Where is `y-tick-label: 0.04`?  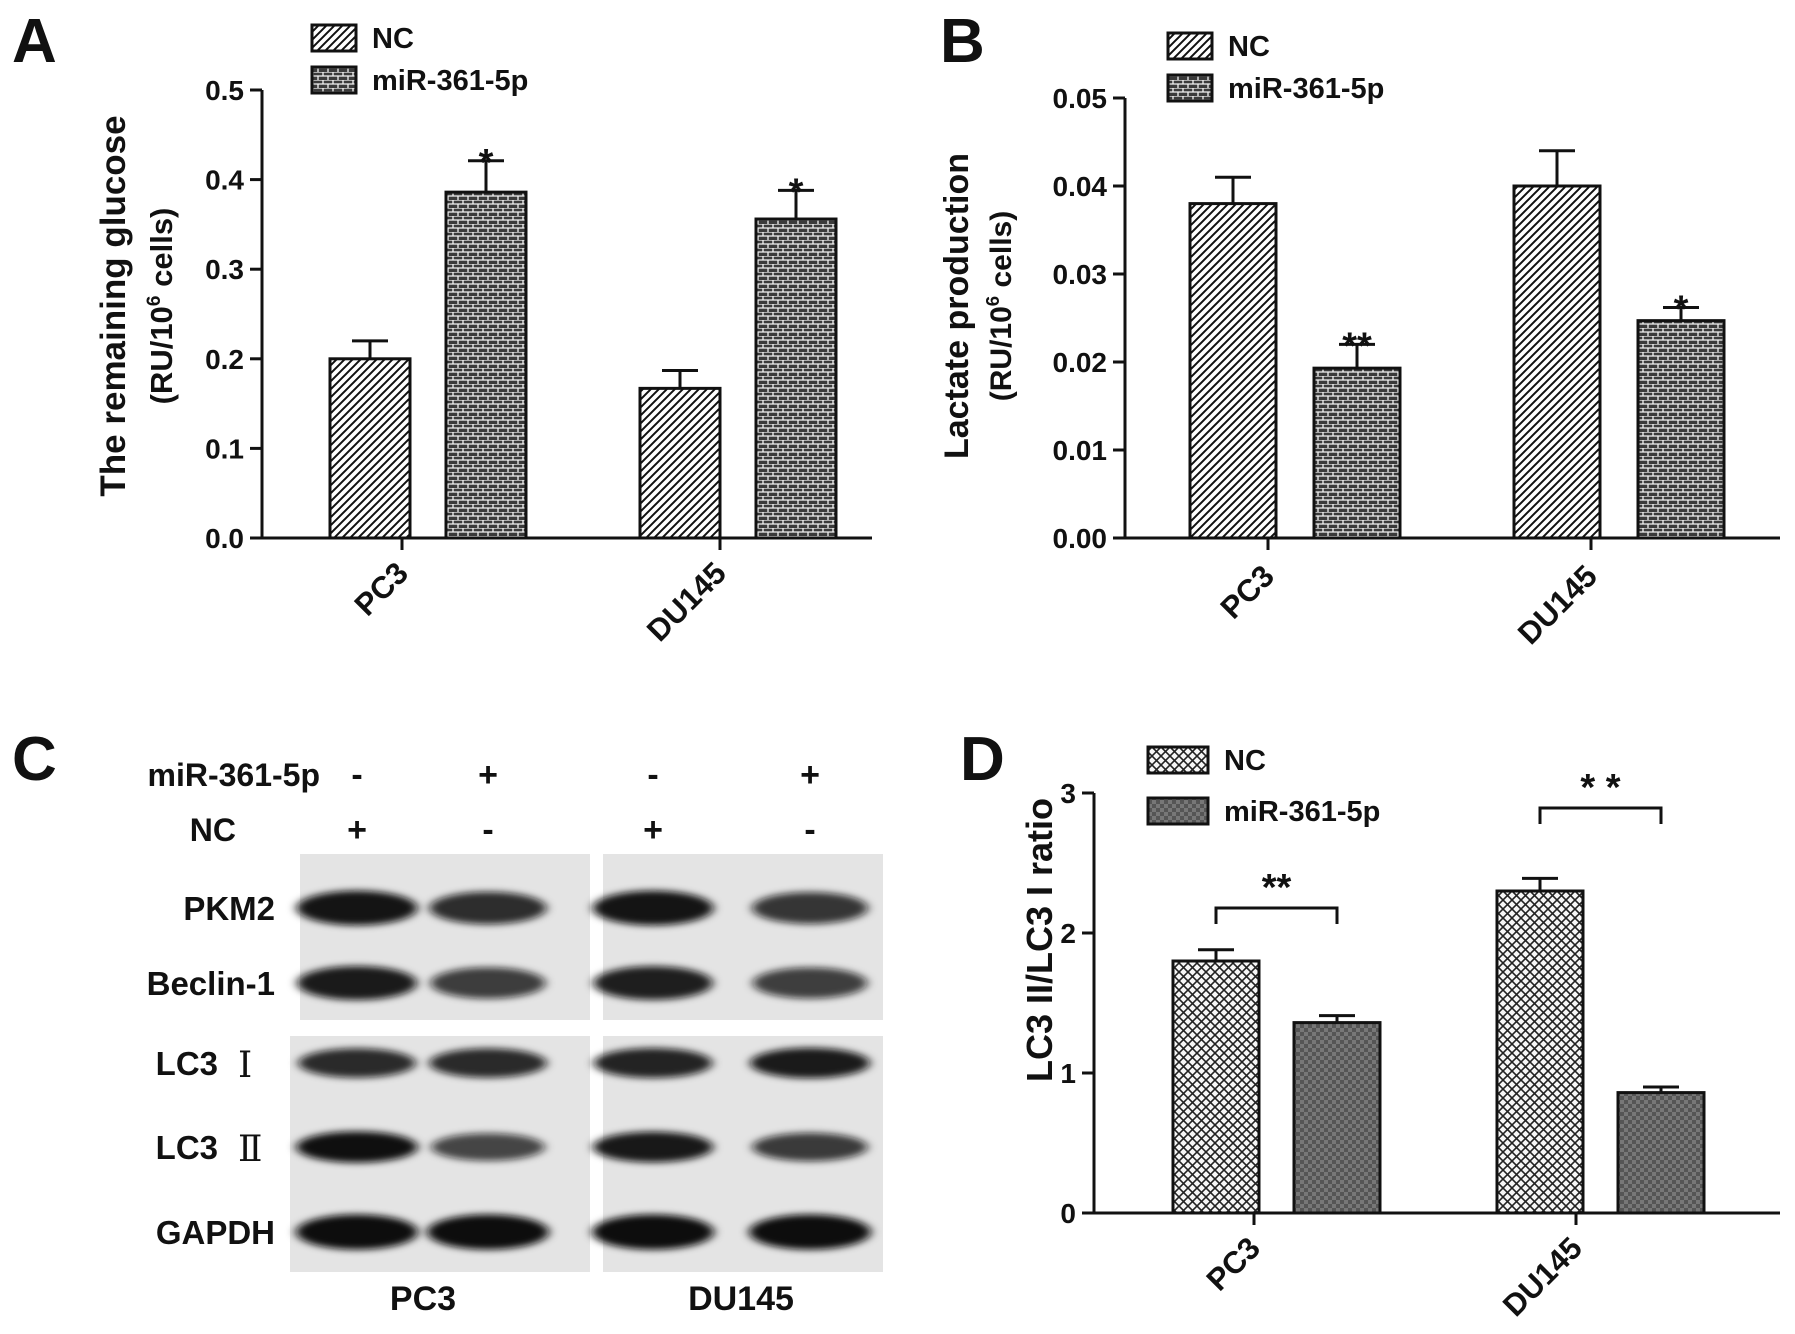 y-tick-label: 0.04 is located at coordinates (1080, 186).